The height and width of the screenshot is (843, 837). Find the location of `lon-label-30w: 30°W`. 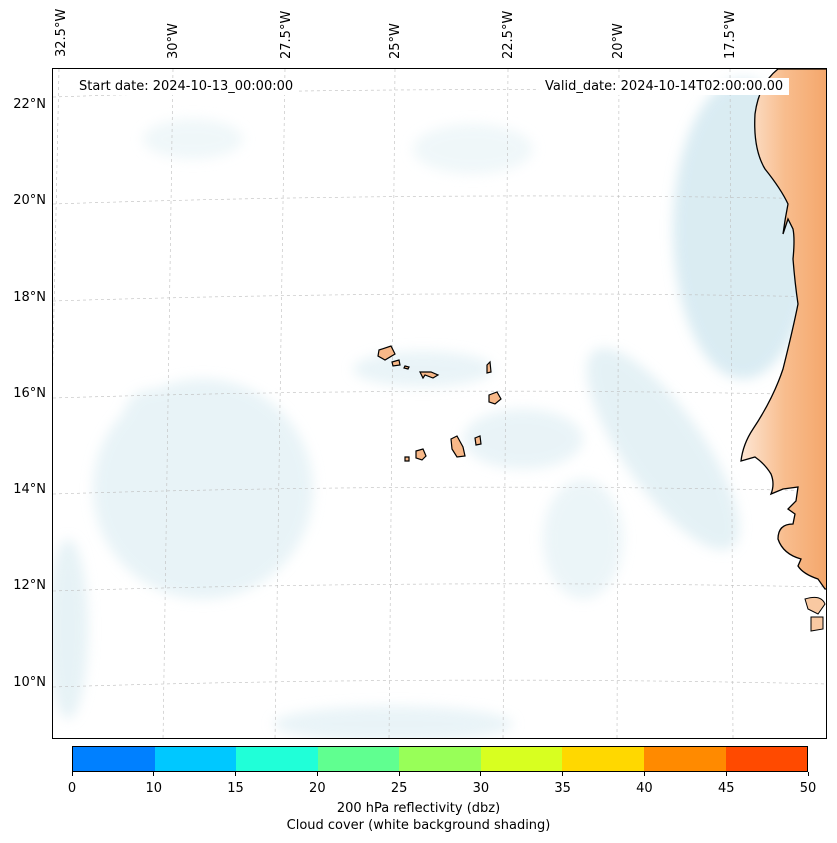

lon-label-30w: 30°W is located at coordinates (173, 41).